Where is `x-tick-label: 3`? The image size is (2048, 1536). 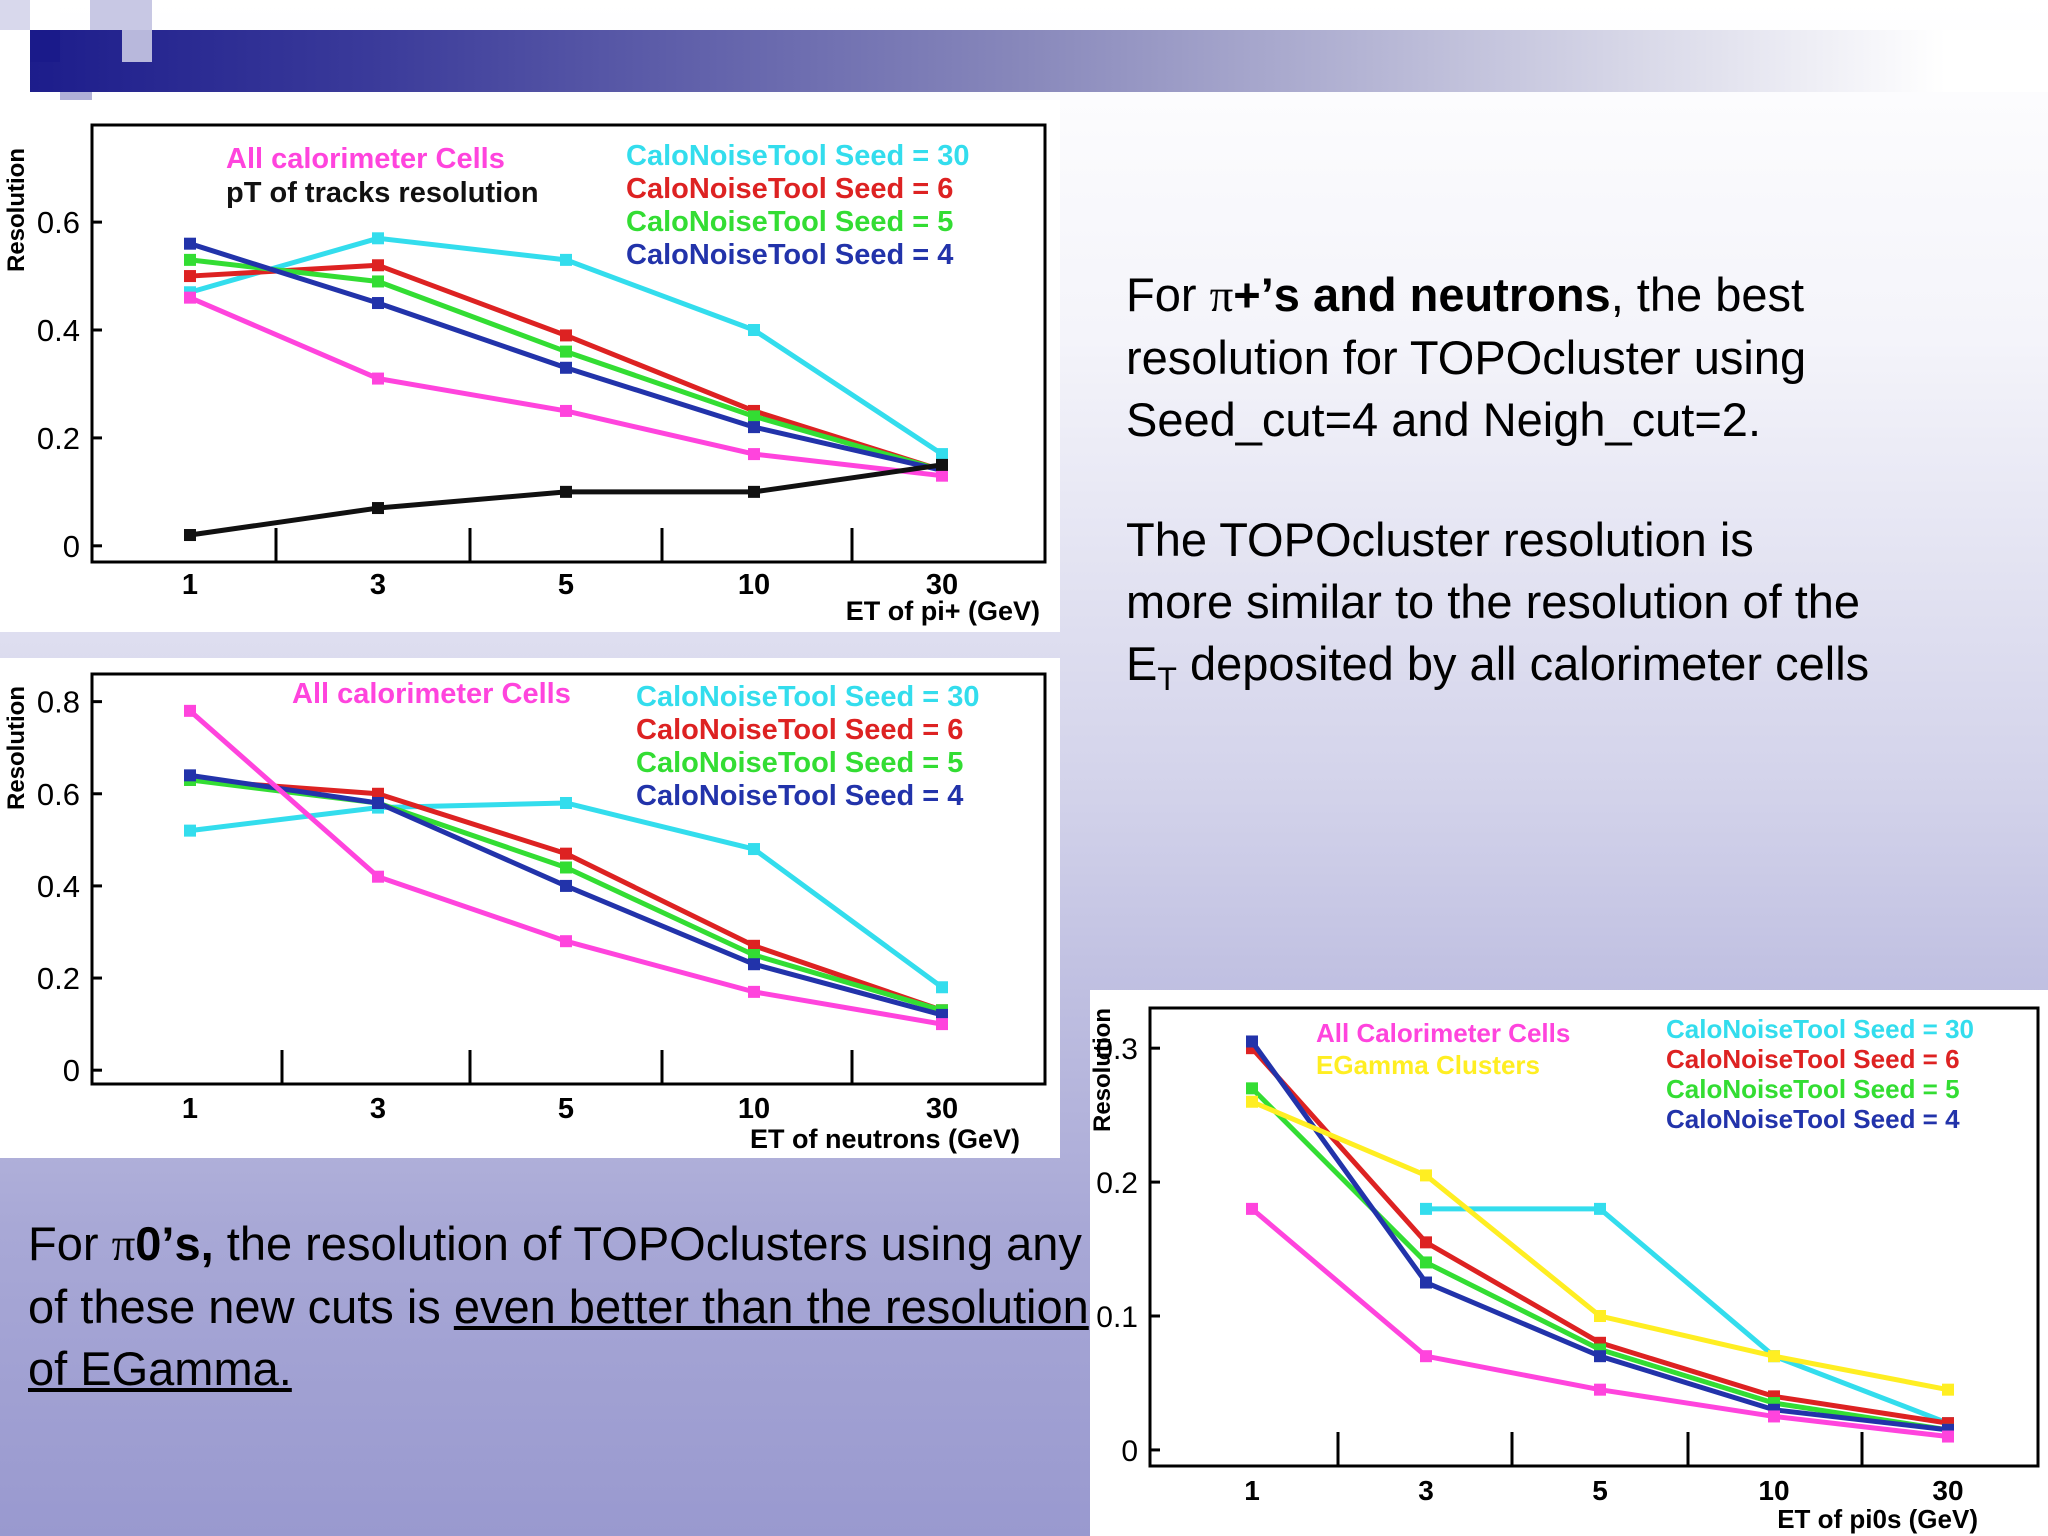
x-tick-label: 3 is located at coordinates (378, 585).